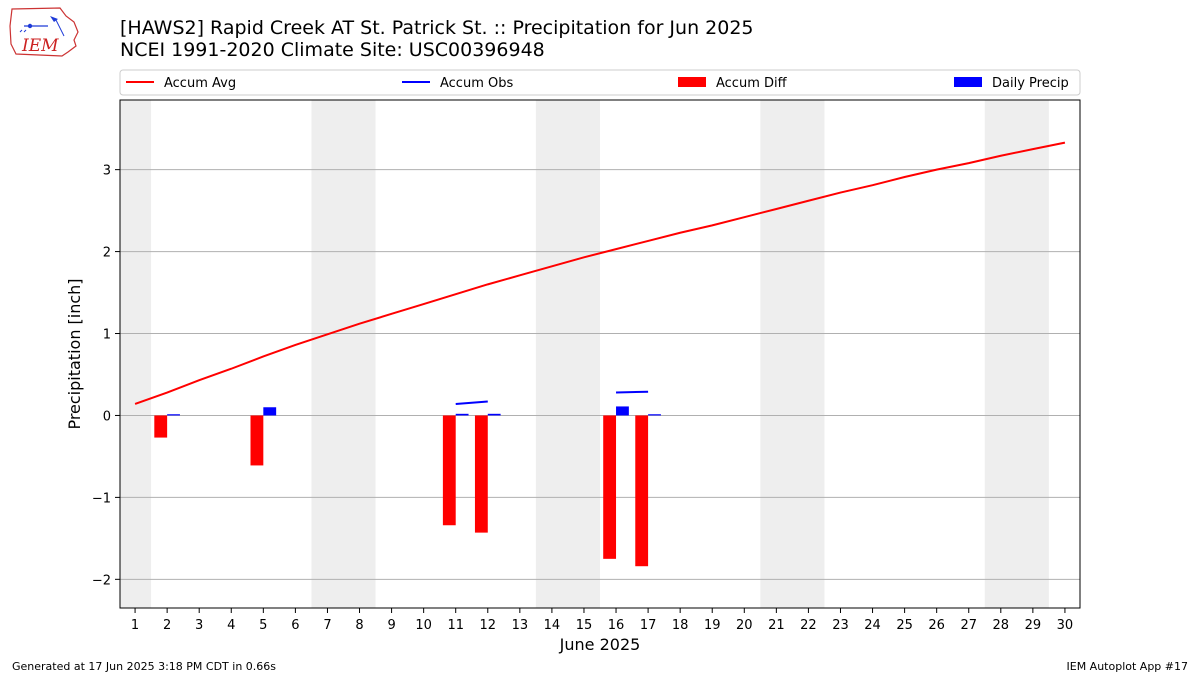  Describe the element at coordinates (200, 83) in the screenshot. I see `legend-label: Accum Avg` at that location.